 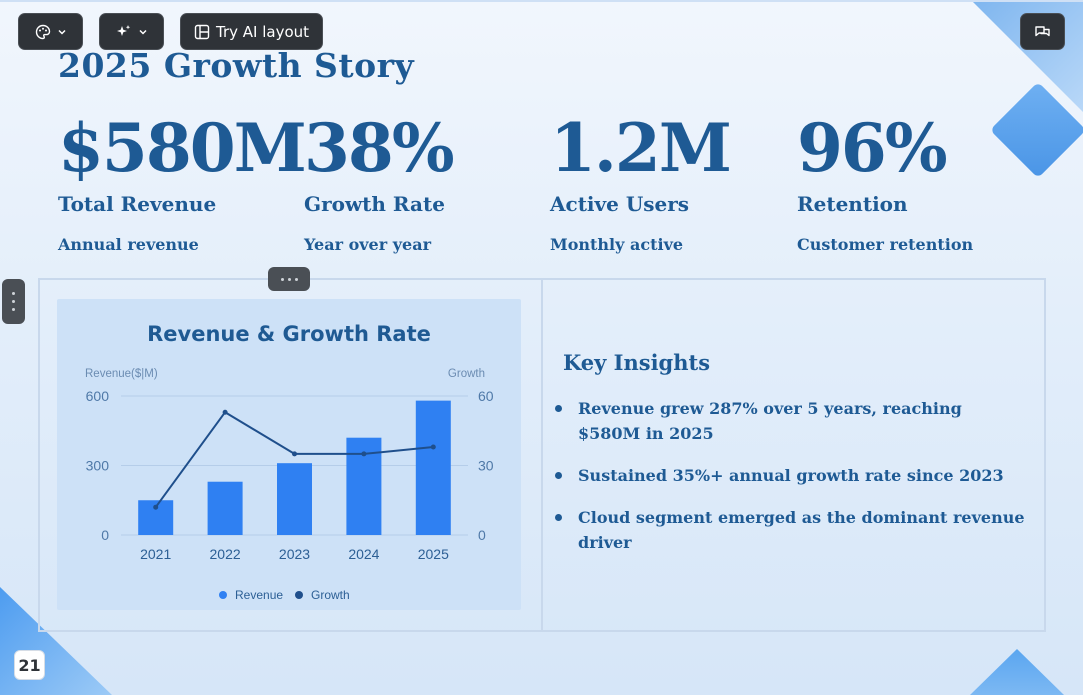 What do you see at coordinates (98, 466) in the screenshot?
I see `y-tick-label: 300` at bounding box center [98, 466].